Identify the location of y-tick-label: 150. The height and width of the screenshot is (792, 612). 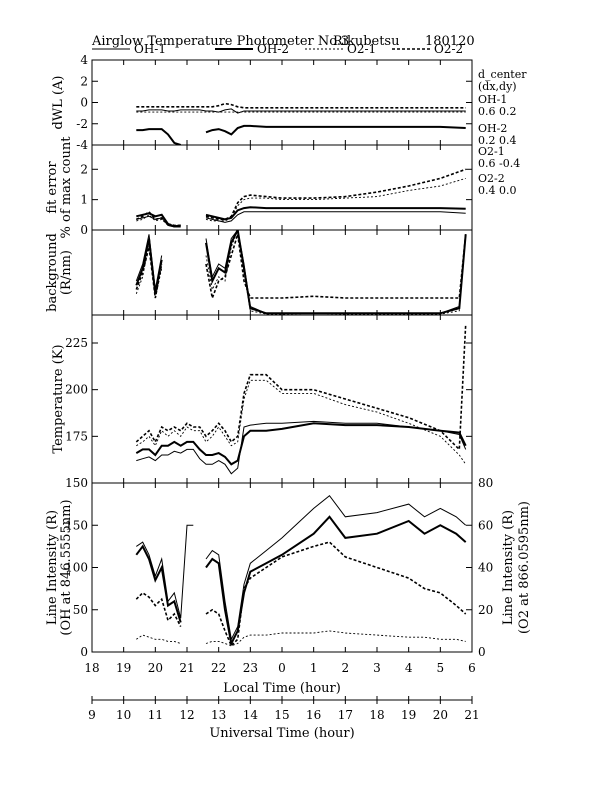
(76, 525).